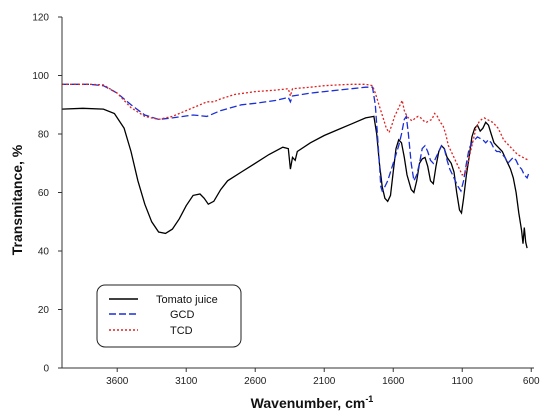 The height and width of the screenshot is (418, 550). What do you see at coordinates (308, 403) in the screenshot?
I see `x-axis-label-text: Wavenumber, cm` at bounding box center [308, 403].